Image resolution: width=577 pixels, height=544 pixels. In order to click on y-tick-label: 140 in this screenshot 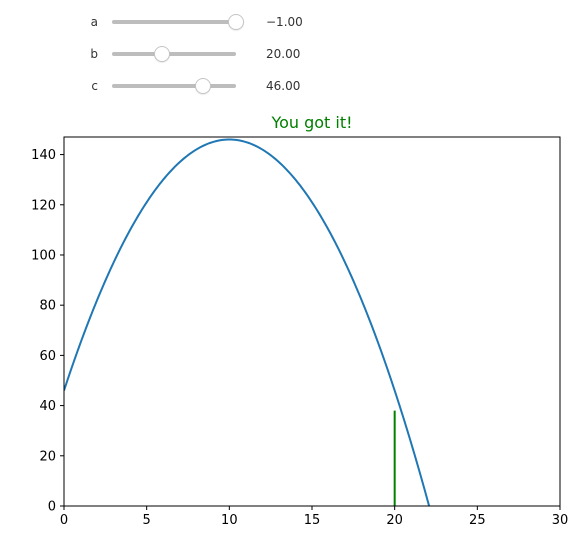, I will do `click(43, 155)`.